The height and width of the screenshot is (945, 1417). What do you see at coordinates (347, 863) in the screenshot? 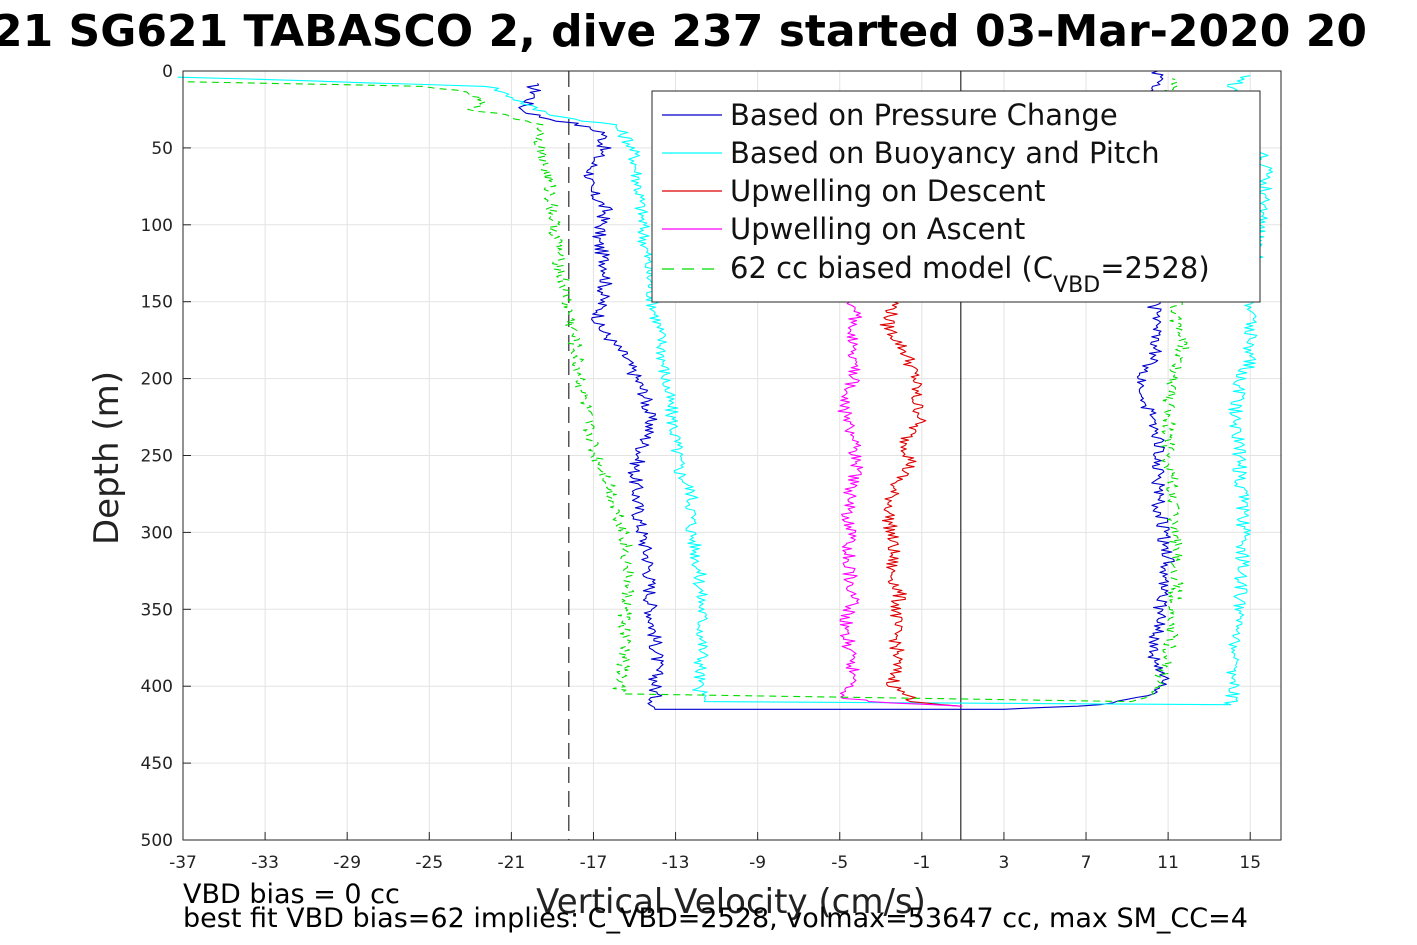
I see `x-tick-label: -29` at bounding box center [347, 863].